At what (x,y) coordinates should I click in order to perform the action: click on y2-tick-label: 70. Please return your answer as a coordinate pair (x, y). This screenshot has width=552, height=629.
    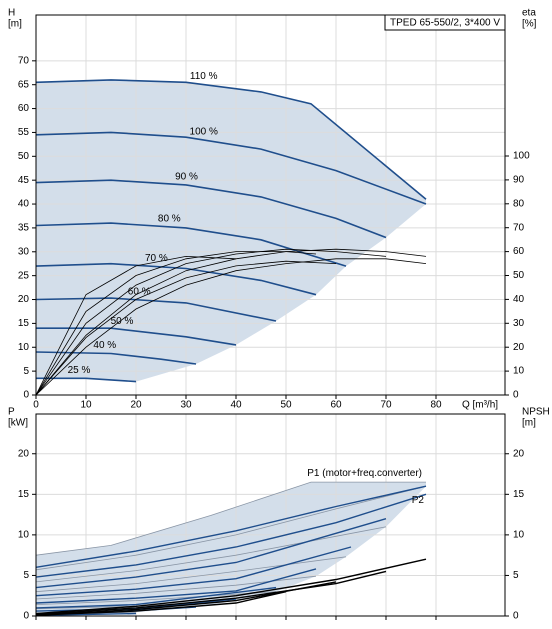
    Looking at the image, I should click on (519, 227).